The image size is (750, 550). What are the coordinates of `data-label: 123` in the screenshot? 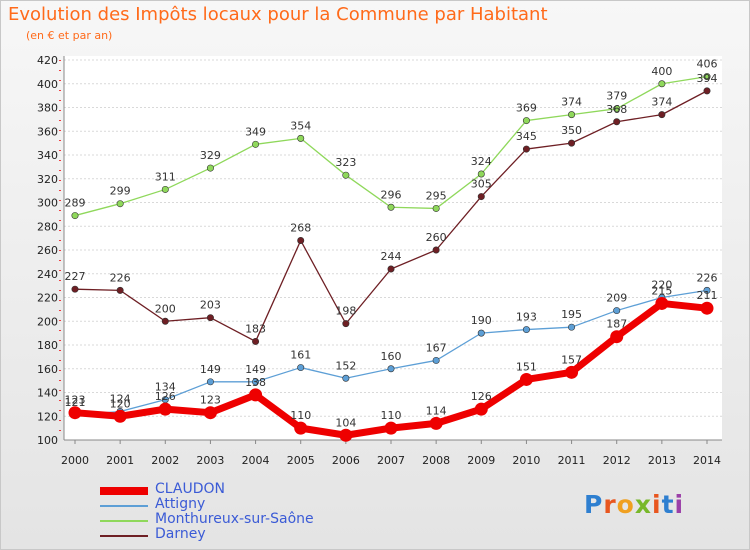 It's located at (210, 400).